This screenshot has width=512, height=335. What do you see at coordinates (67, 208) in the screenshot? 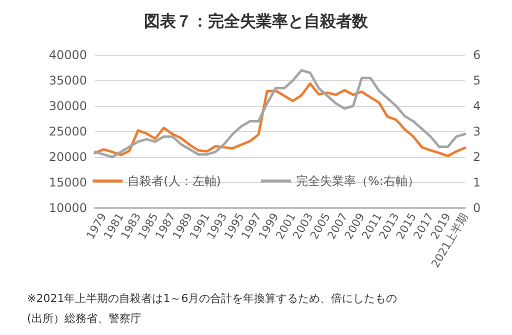
I see `y-tick-label: 10000` at bounding box center [67, 208].